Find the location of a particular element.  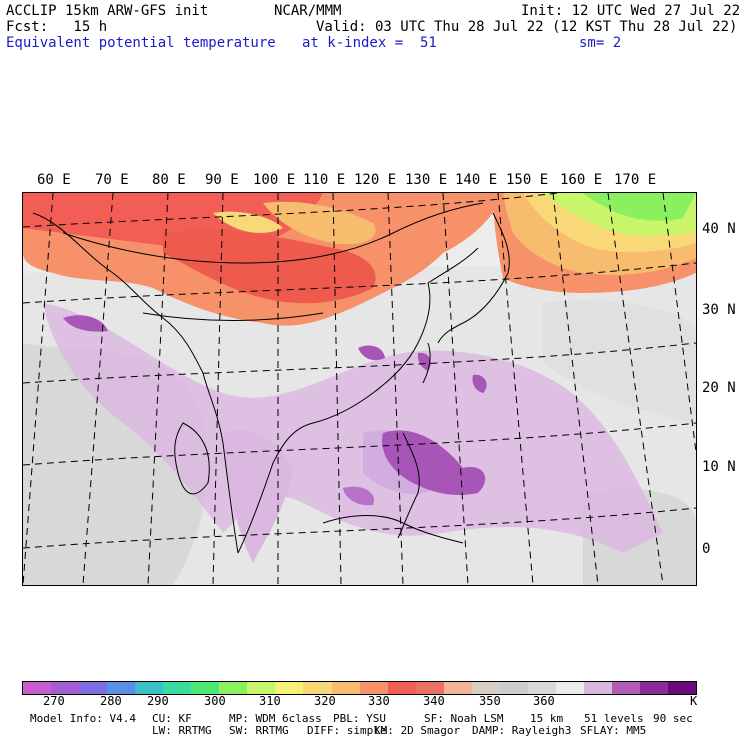

colorbar-label: 290 is located at coordinates (158, 701).